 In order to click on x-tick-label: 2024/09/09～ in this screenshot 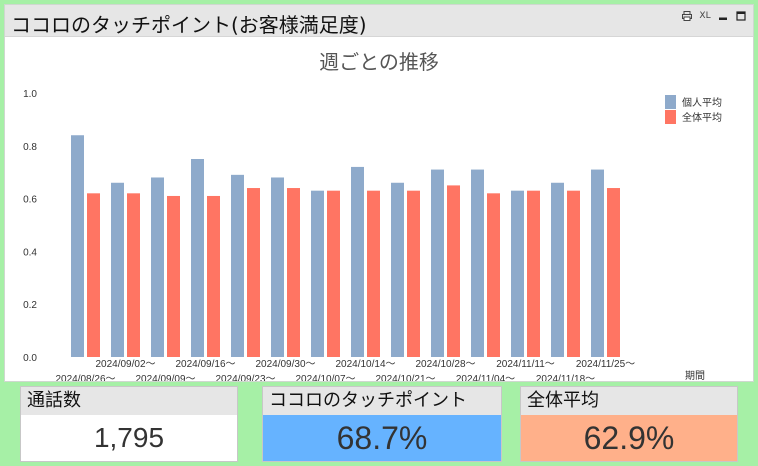, I will do `click(165, 377)`.